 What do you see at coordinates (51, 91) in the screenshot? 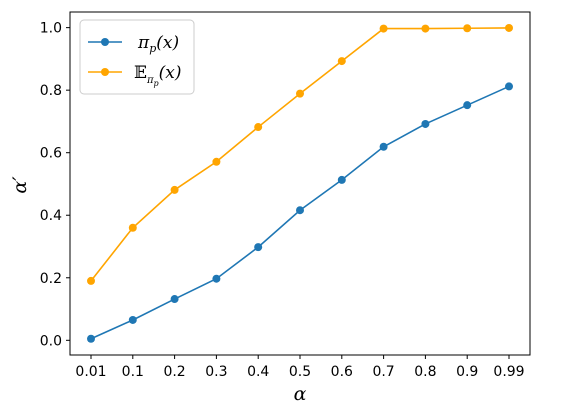
I see `y-tick-label: 0.8` at bounding box center [51, 91].